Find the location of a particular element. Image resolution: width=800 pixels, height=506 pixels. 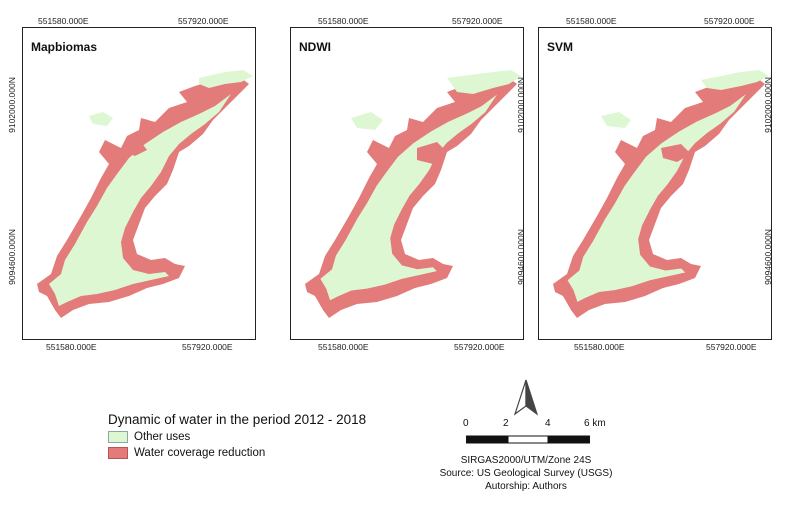

authorship-text: Autorship: Authors is located at coordinates (526, 486).